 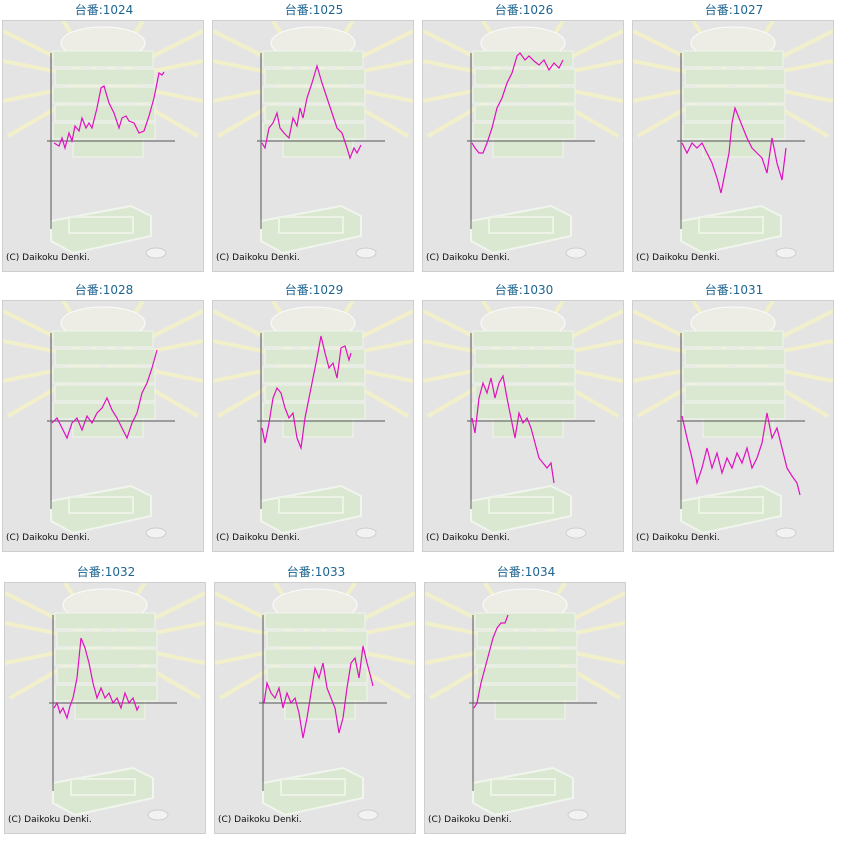 I want to click on machine-chart: 台番:1031 (C) Daikoku Denki., so click(x=734, y=416).